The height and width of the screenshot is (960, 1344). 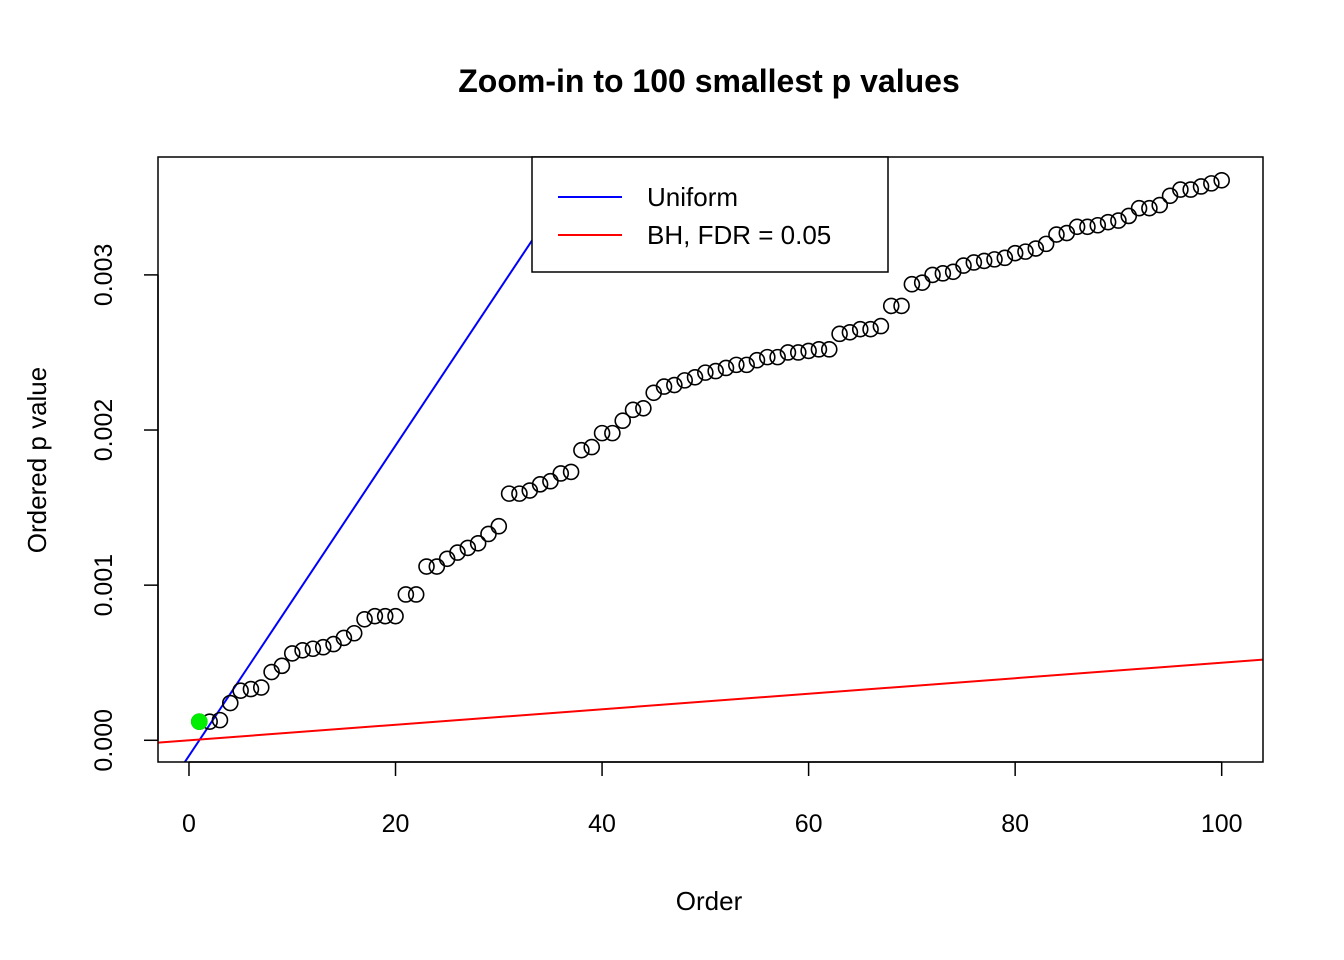 I want to click on y-axis-title: Ordered p value, so click(x=37, y=460).